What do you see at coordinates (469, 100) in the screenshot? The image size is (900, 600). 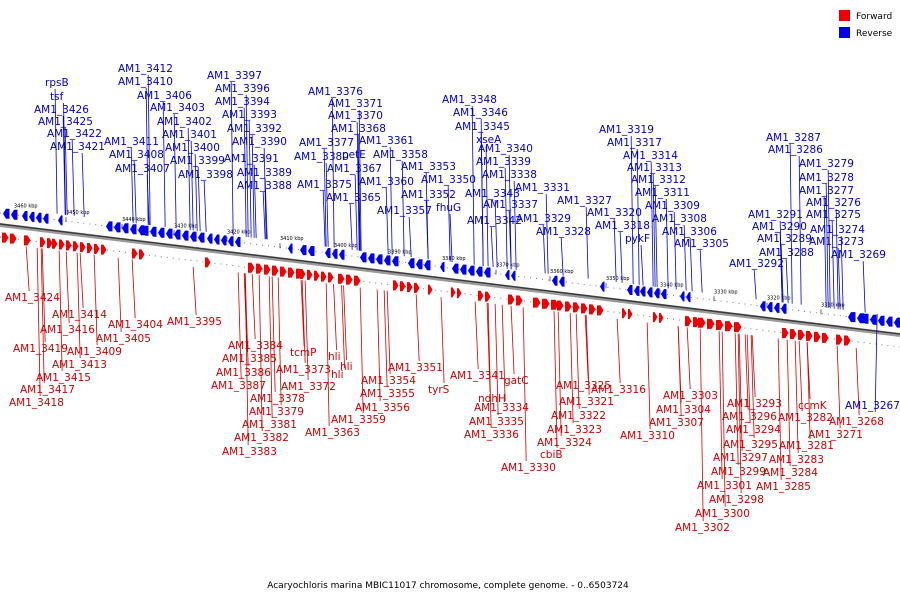 I see `reverse-gene-label: AM1_3348` at bounding box center [469, 100].